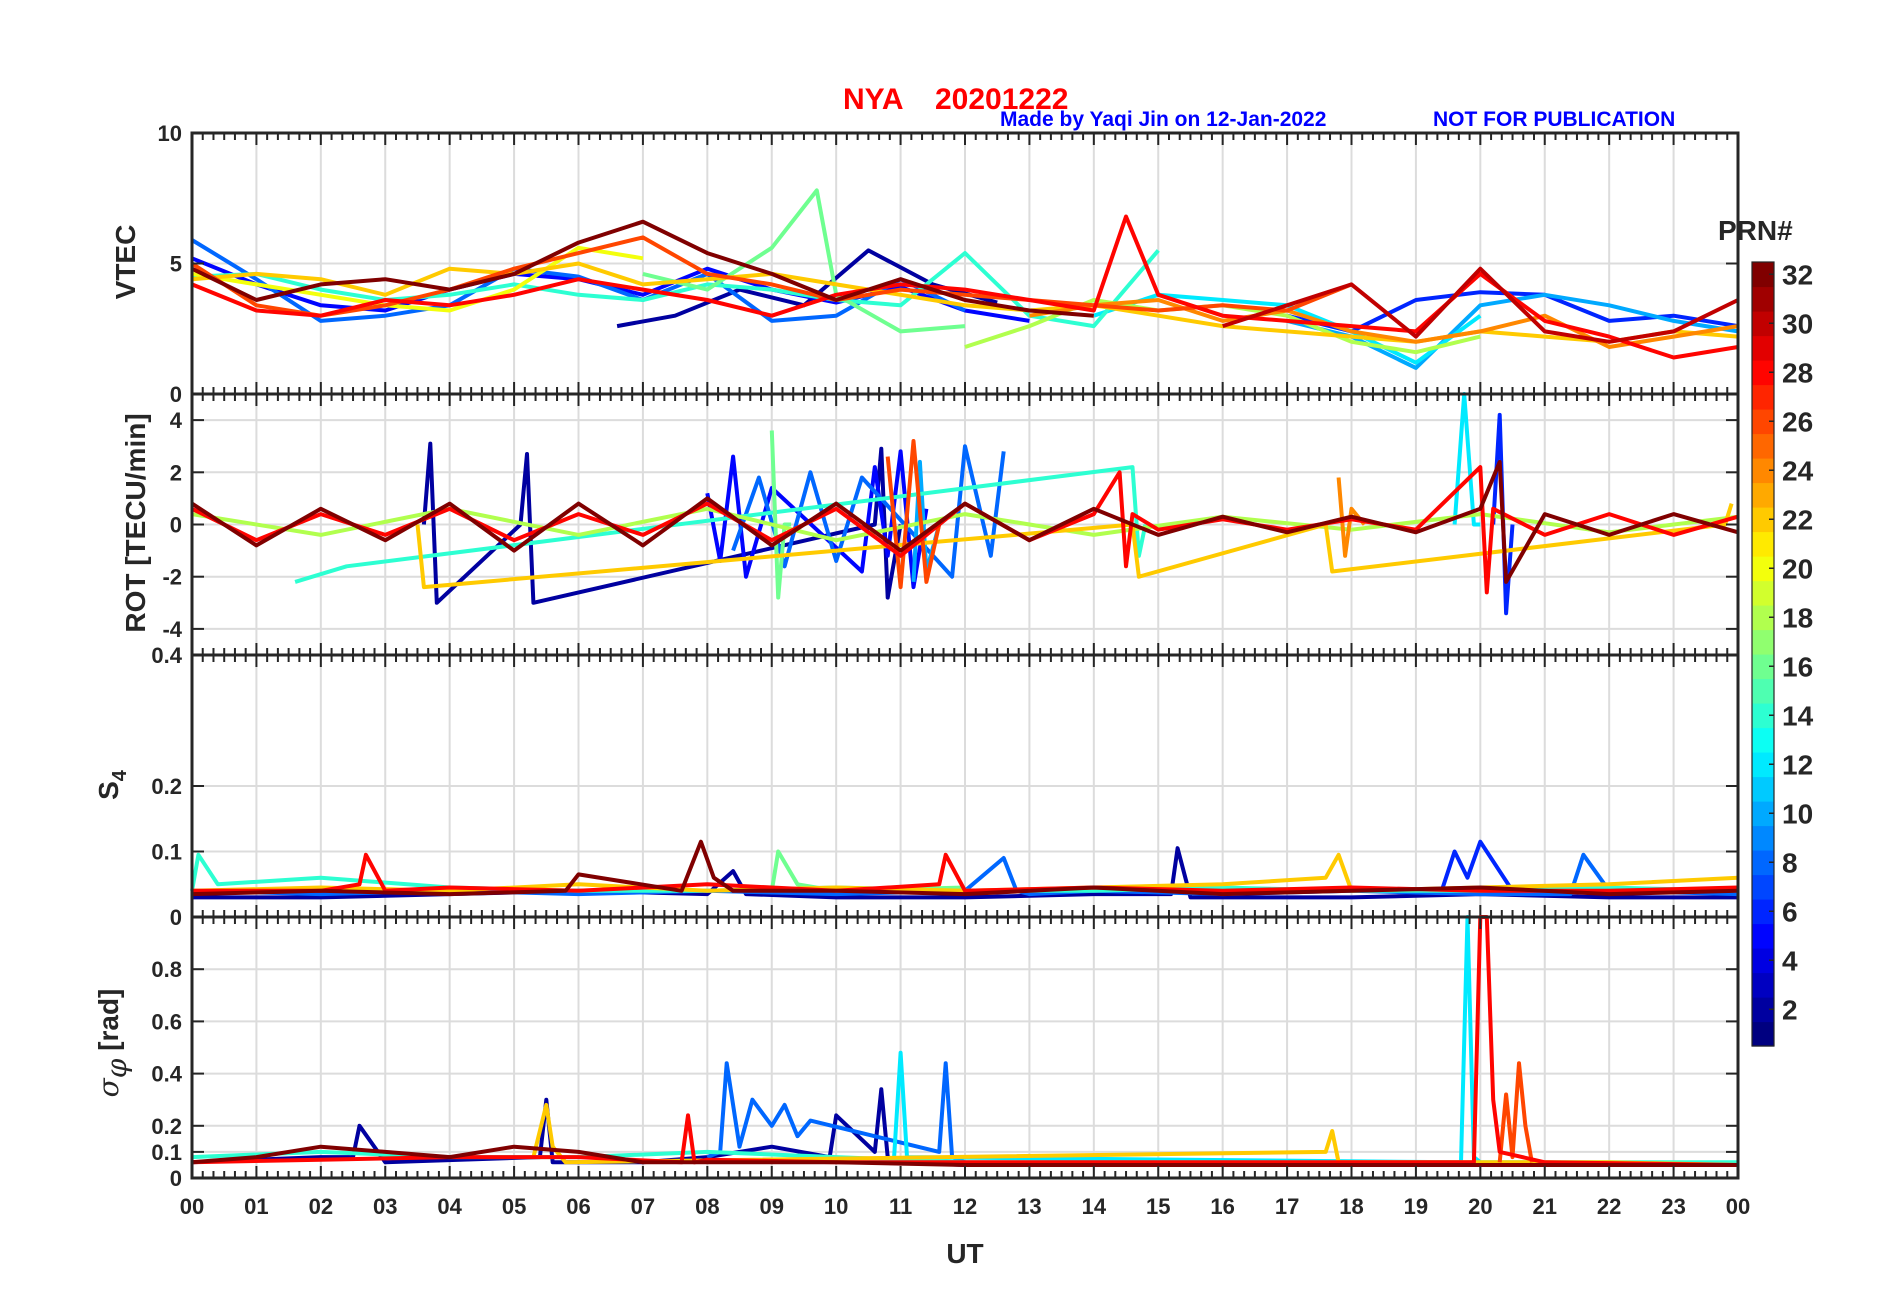  I want to click on rot-y-tick-labels: -4 -2 0 2 4, so click(172, 525).